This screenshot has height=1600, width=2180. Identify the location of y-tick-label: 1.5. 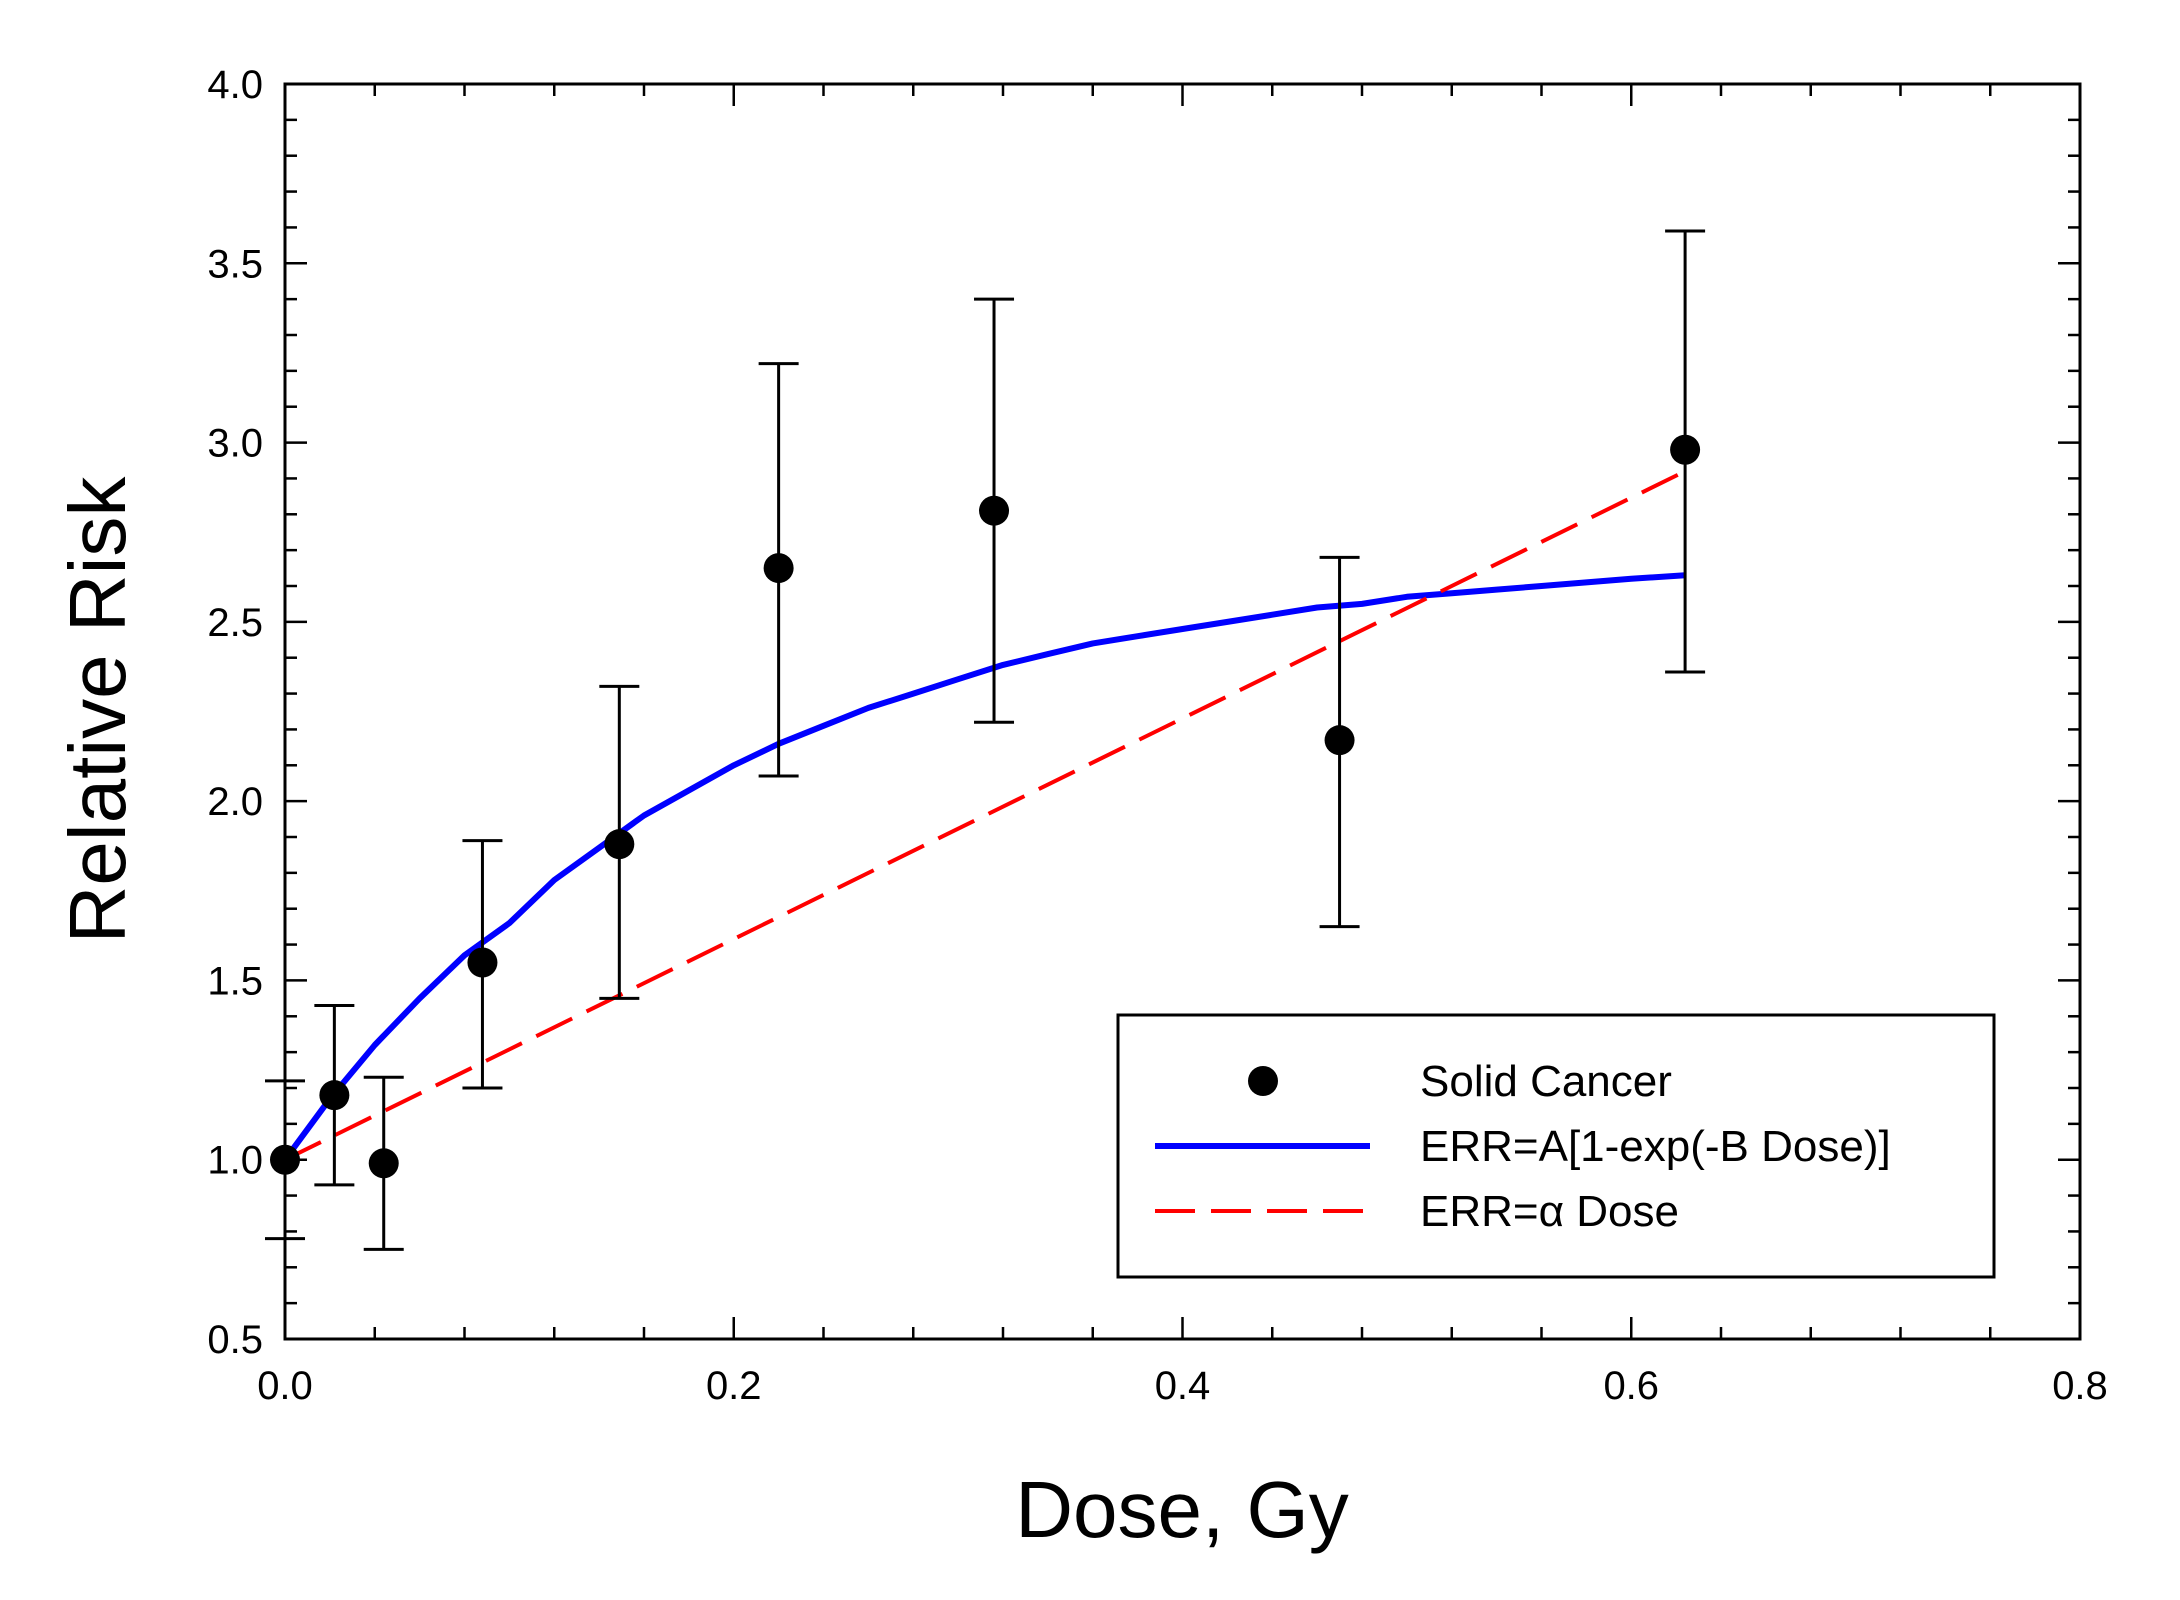
(235, 981).